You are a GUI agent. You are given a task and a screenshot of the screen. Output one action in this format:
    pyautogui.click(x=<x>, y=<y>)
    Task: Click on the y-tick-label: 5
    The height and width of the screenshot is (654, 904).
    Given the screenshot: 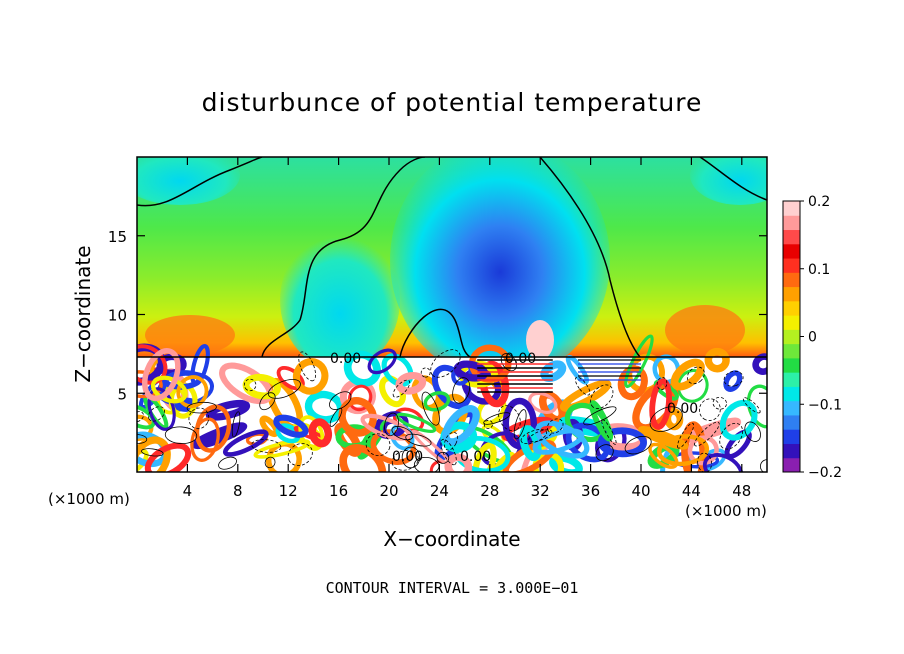 What is the action you would take?
    pyautogui.click(x=122, y=394)
    